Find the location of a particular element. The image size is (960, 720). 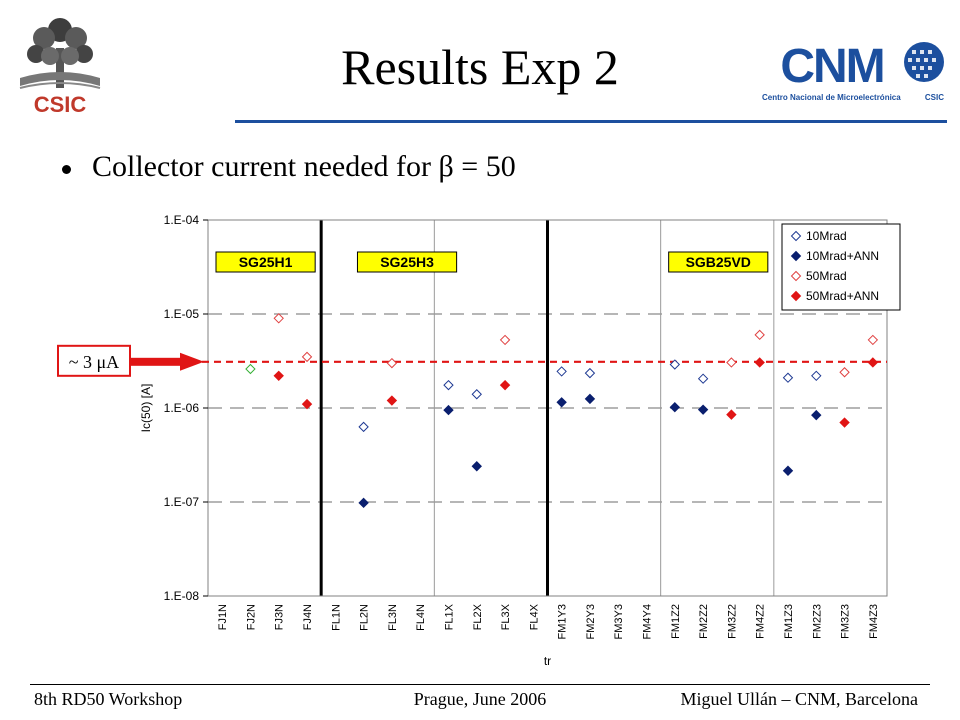

legend-marker-10mrad is located at coordinates (796, 236).